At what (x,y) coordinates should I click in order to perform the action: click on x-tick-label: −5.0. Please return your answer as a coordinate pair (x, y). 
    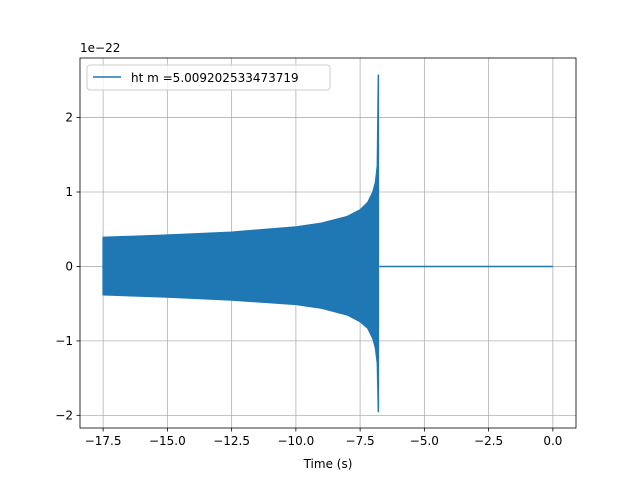
    Looking at the image, I should click on (424, 441).